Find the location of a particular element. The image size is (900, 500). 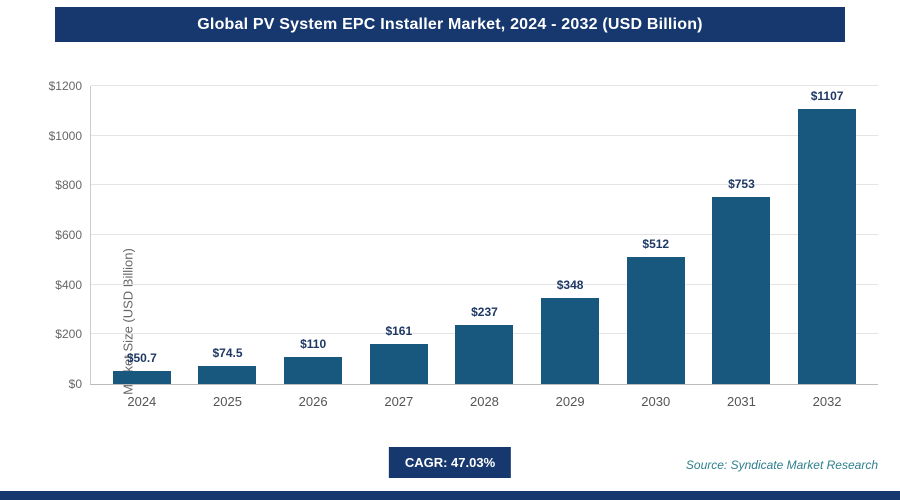

bar-value-label: $1107 is located at coordinates (827, 96).